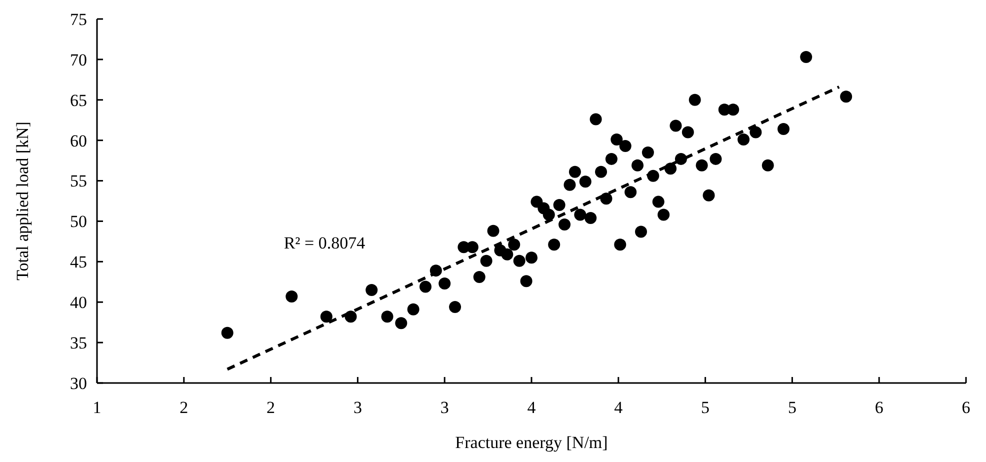 The width and height of the screenshot is (986, 462). What do you see at coordinates (97, 407) in the screenshot?
I see `x-tick-label: 1` at bounding box center [97, 407].